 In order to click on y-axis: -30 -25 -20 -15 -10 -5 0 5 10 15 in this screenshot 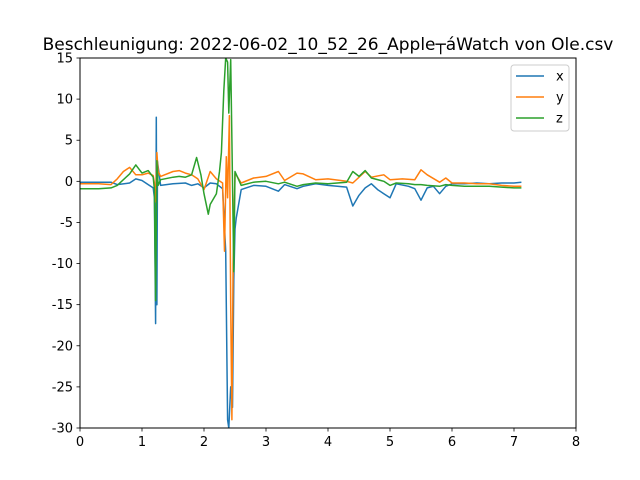, I will do `click(66, 244)`.